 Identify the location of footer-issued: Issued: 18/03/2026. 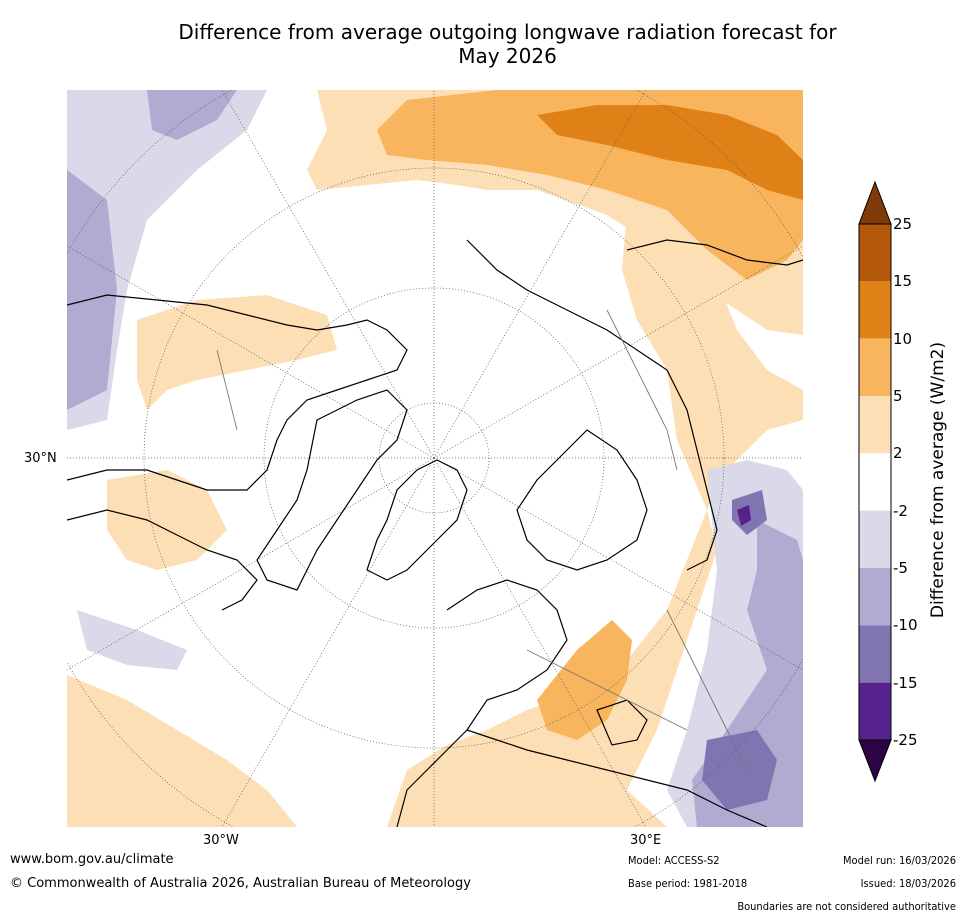
(908, 883).